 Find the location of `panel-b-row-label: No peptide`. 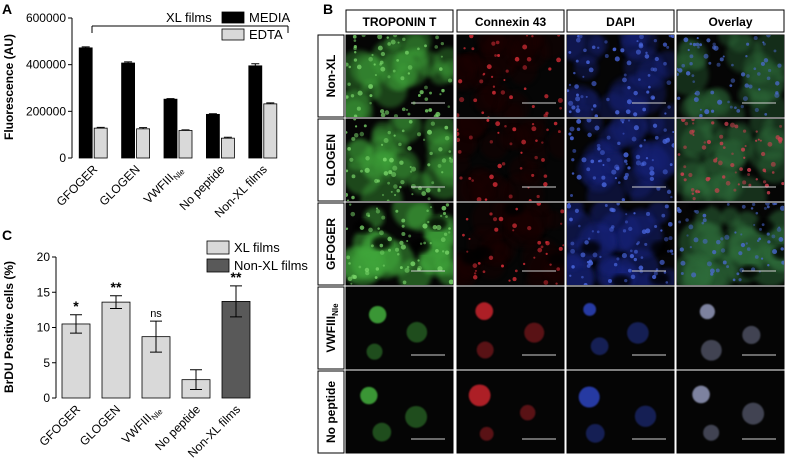

panel-b-row-label: No peptide is located at coordinates (331, 412).